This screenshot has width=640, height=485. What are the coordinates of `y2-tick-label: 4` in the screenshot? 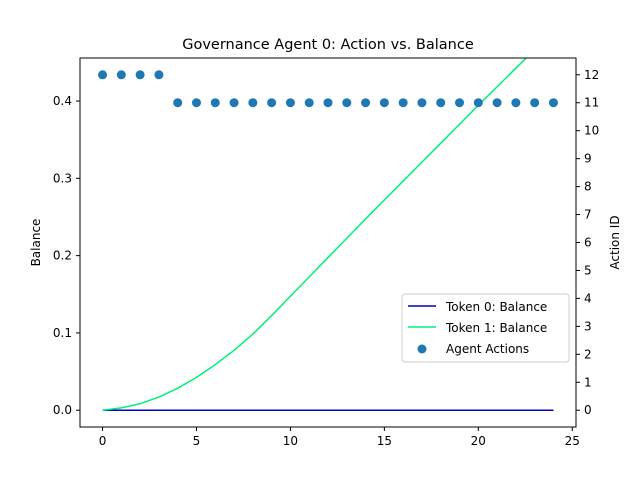 It's located at (588, 298).